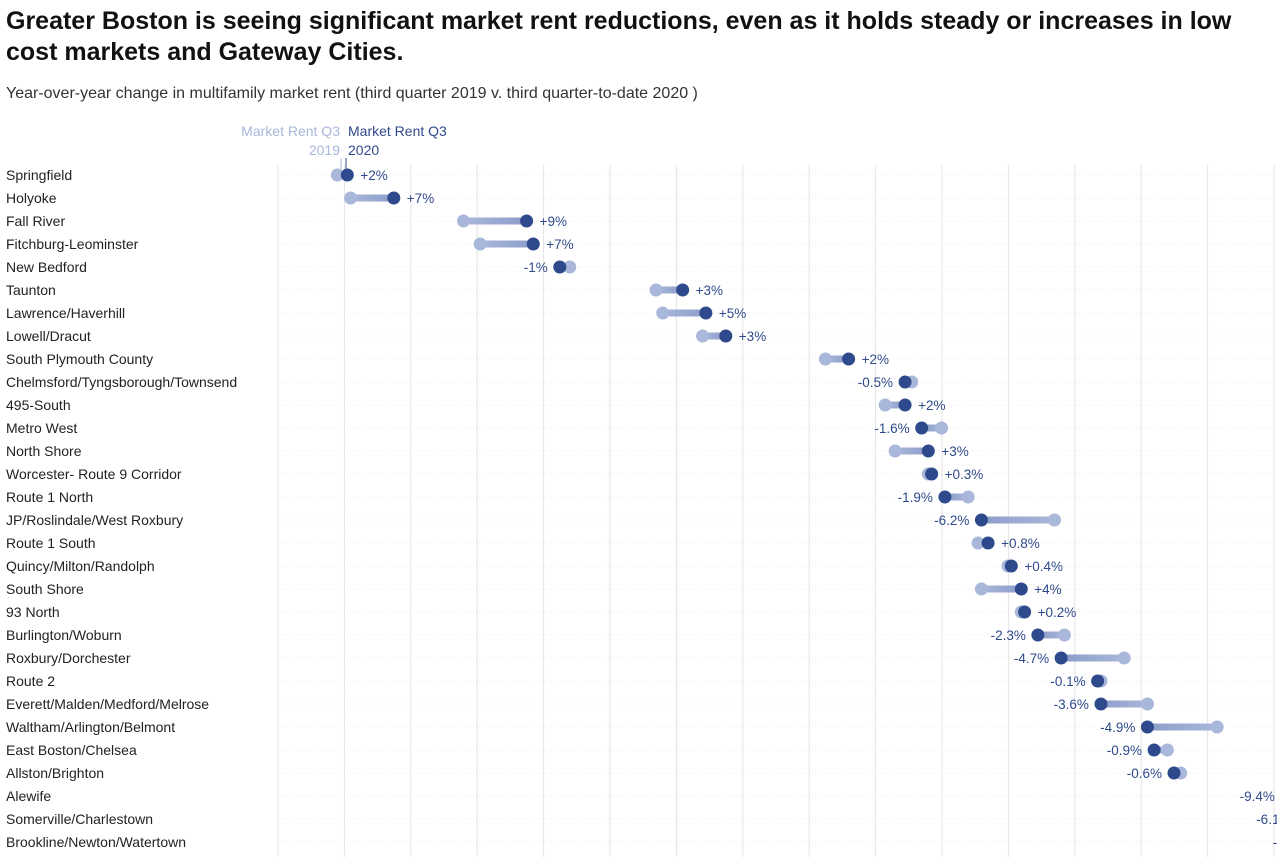  I want to click on row-lawrence-haverhill: Lawrence/Haverhill +5%, so click(376, 313).